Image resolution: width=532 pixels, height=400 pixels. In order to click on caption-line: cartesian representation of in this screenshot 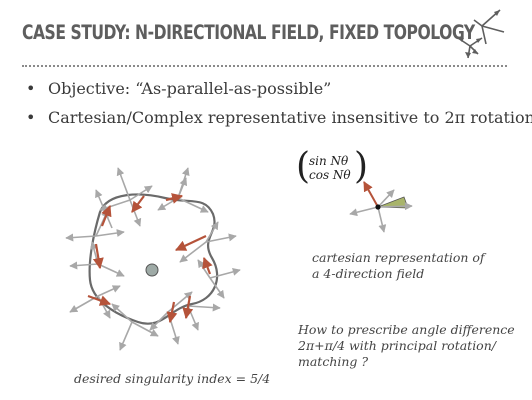, I will do `click(398, 257)`.